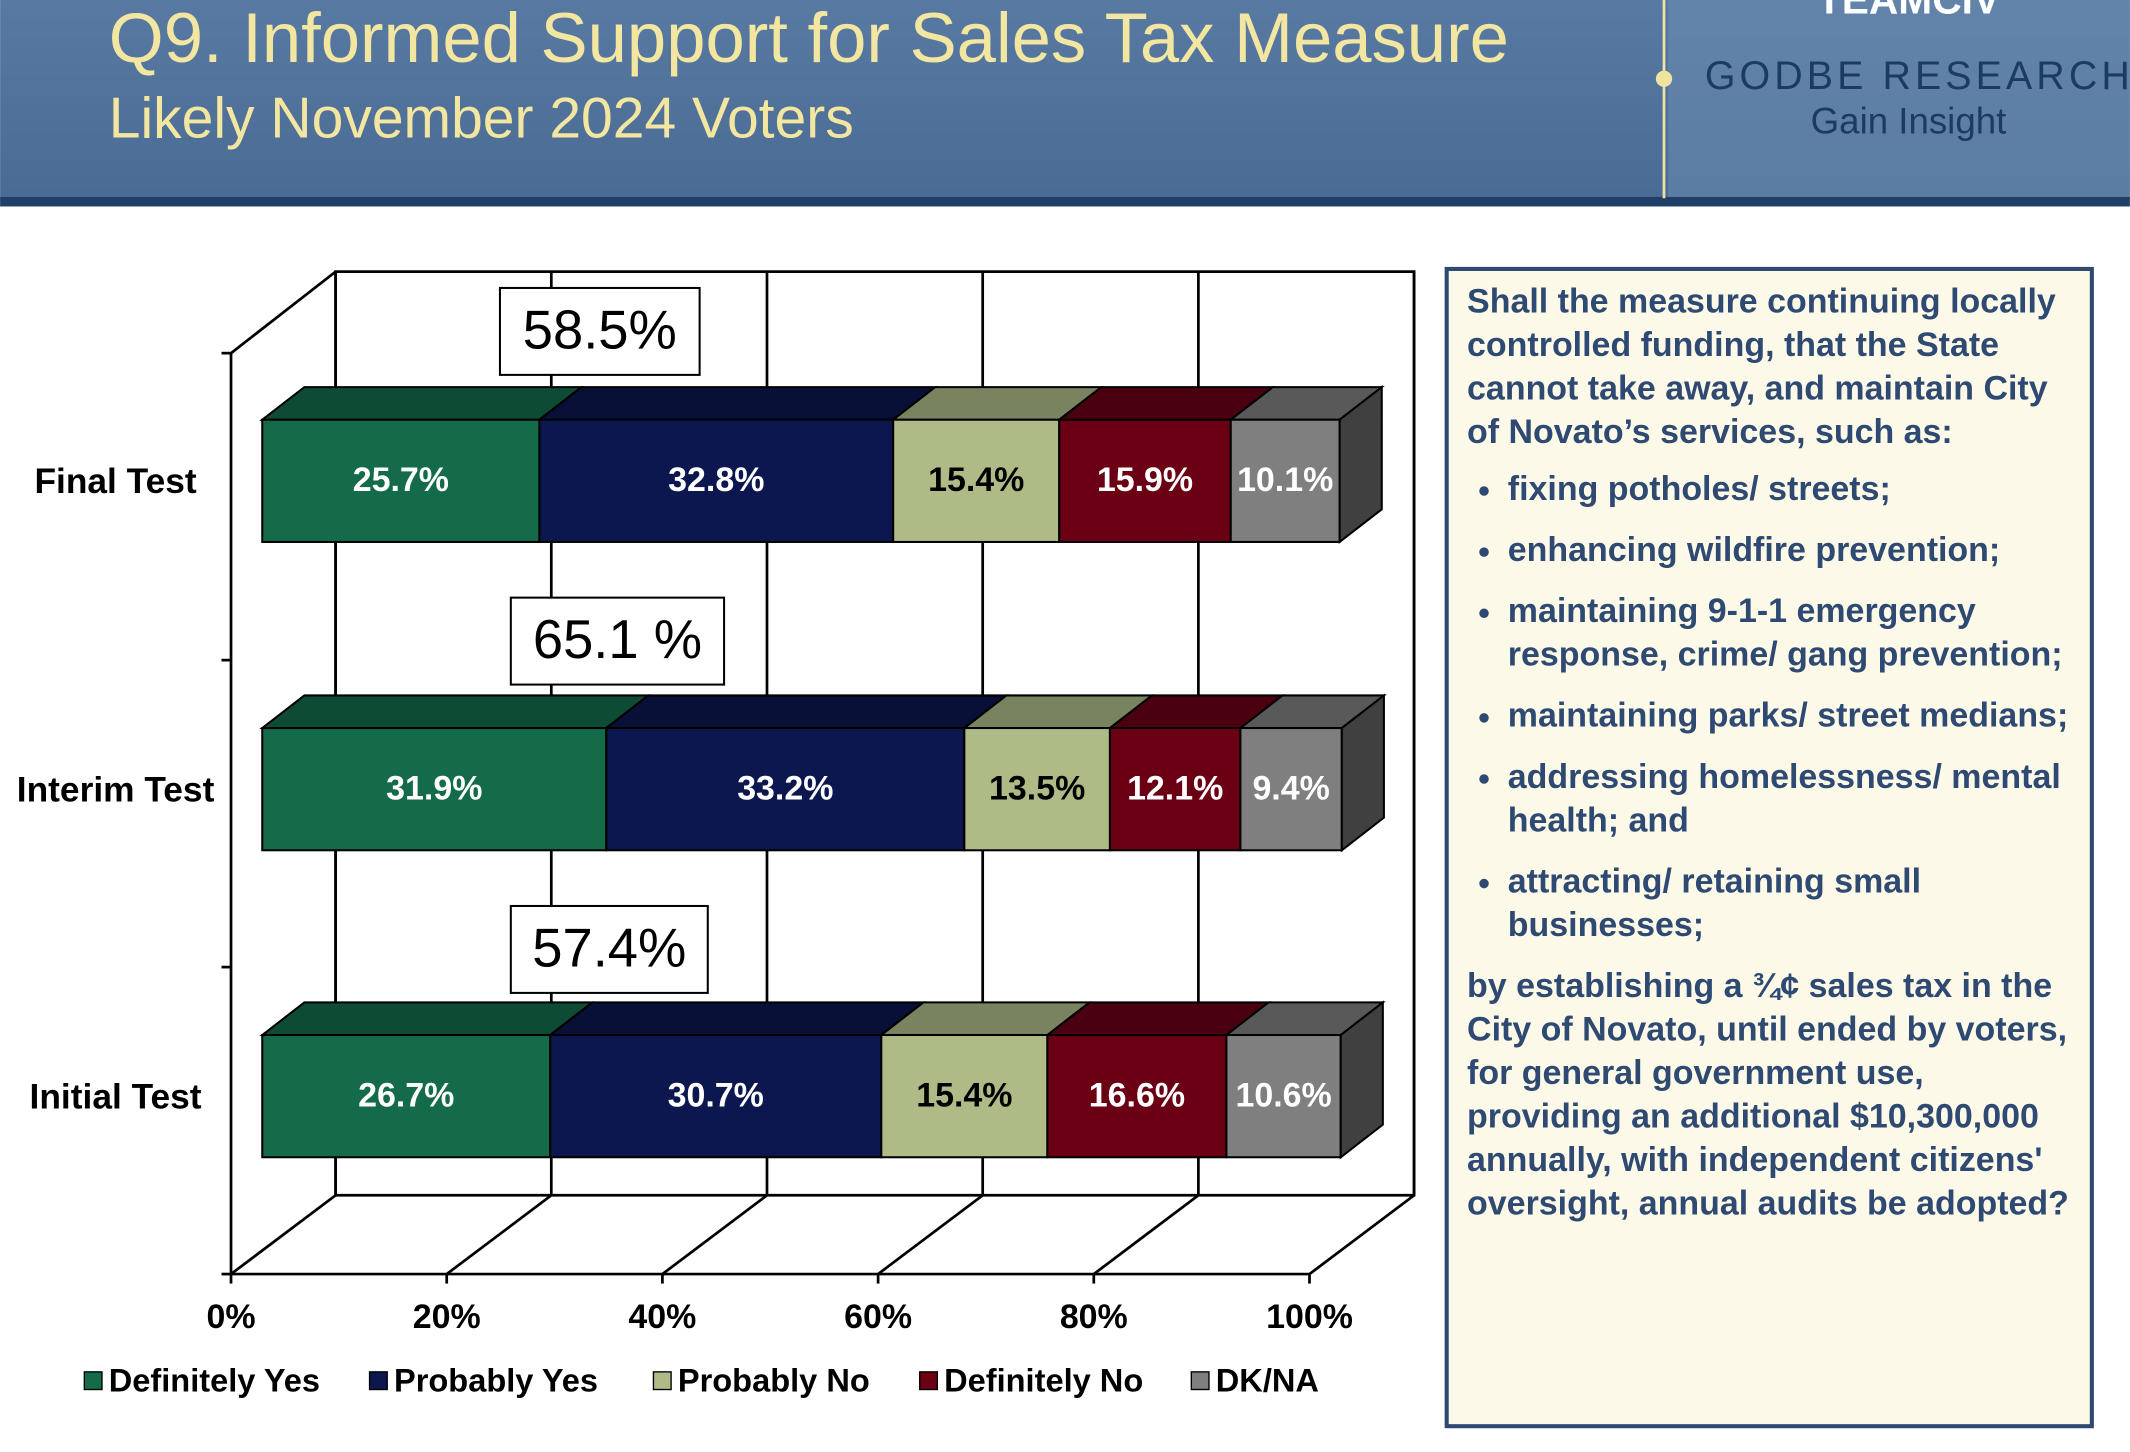 This screenshot has height=1452, width=2130. What do you see at coordinates (214, 1379) in the screenshot?
I see `legend-label: Definitely Yes` at bounding box center [214, 1379].